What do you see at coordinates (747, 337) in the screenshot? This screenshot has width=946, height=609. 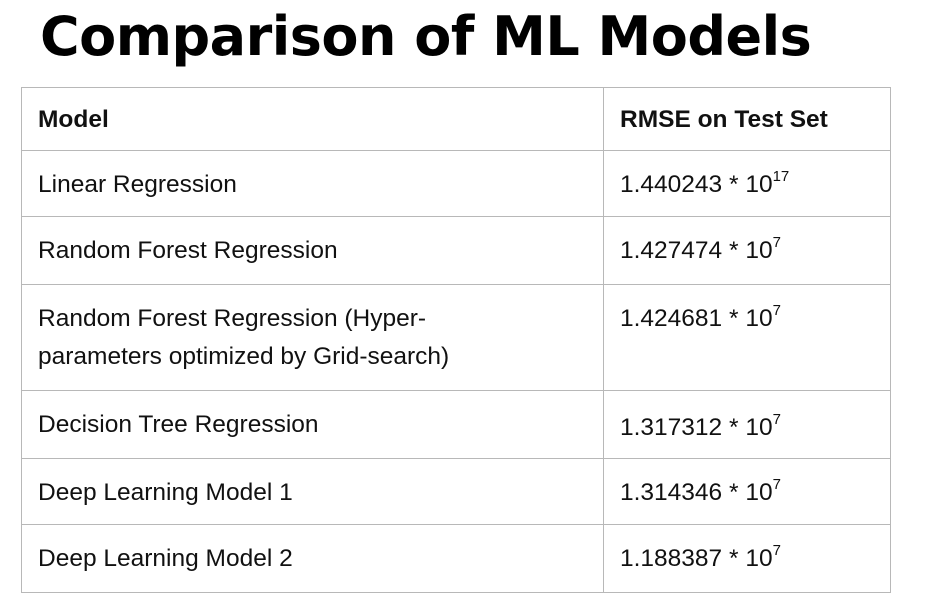 I see `rmse-cell: 1.424681 * 107` at bounding box center [747, 337].